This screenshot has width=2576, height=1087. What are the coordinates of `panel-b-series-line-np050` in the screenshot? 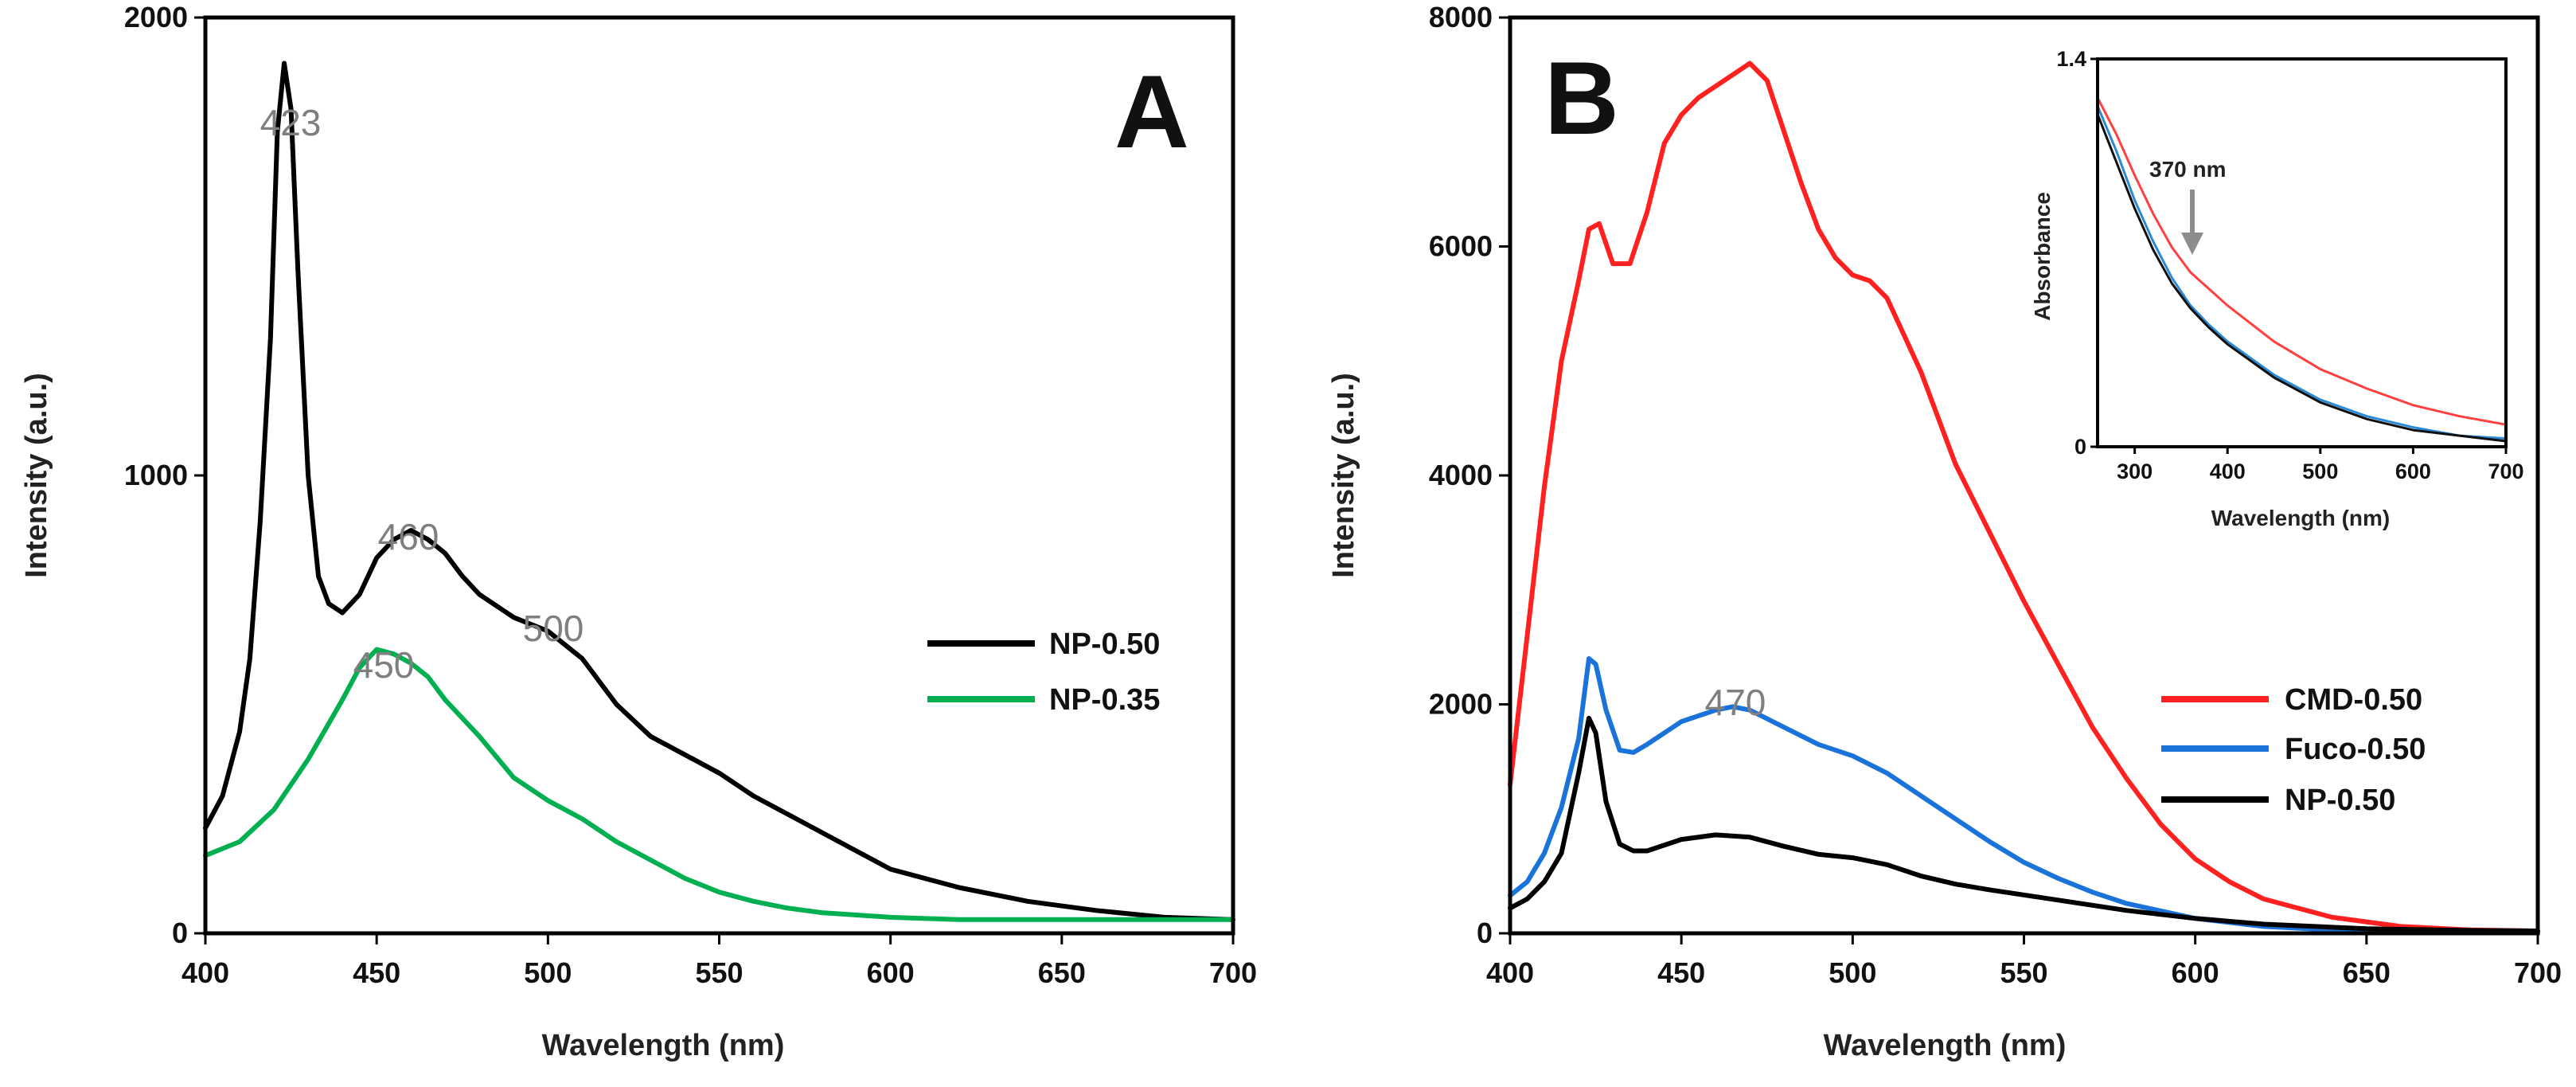 It's located at (2024, 824).